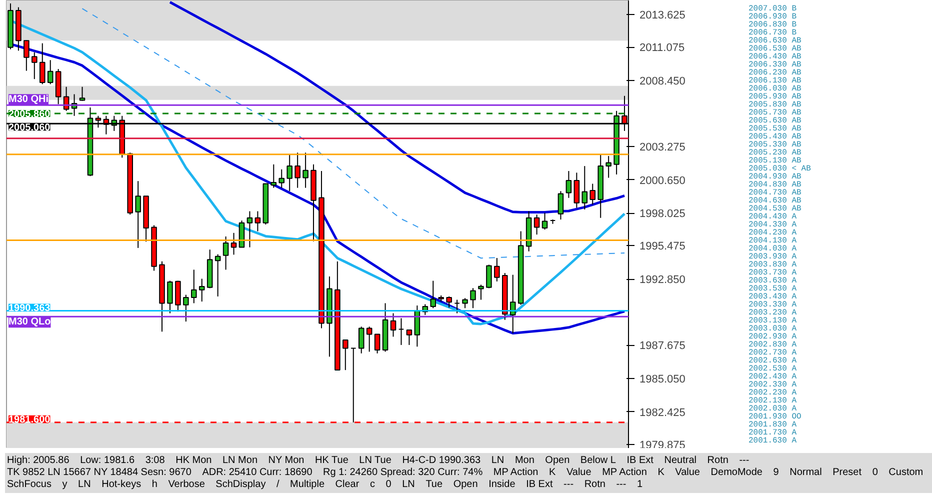  What do you see at coordinates (772, 329) in the screenshot?
I see `text: 2003.030 A` at bounding box center [772, 329].